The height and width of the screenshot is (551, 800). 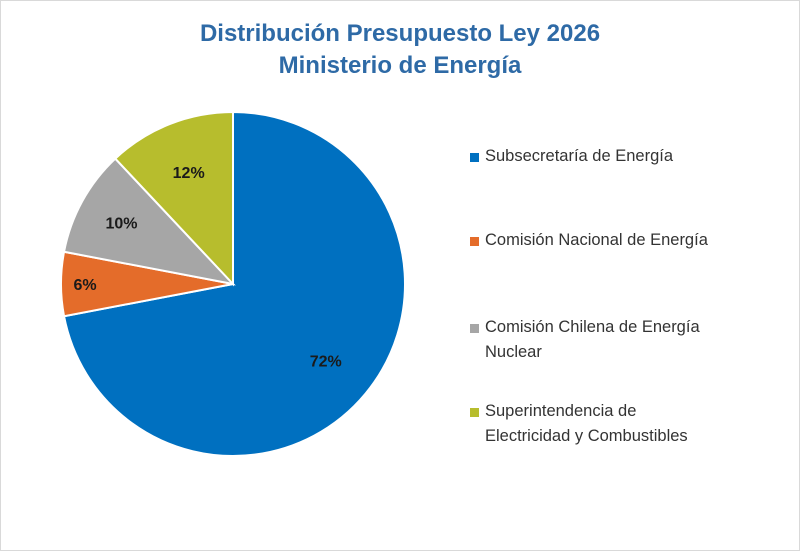 I want to click on slice-superintendencia, so click(x=173, y=198).